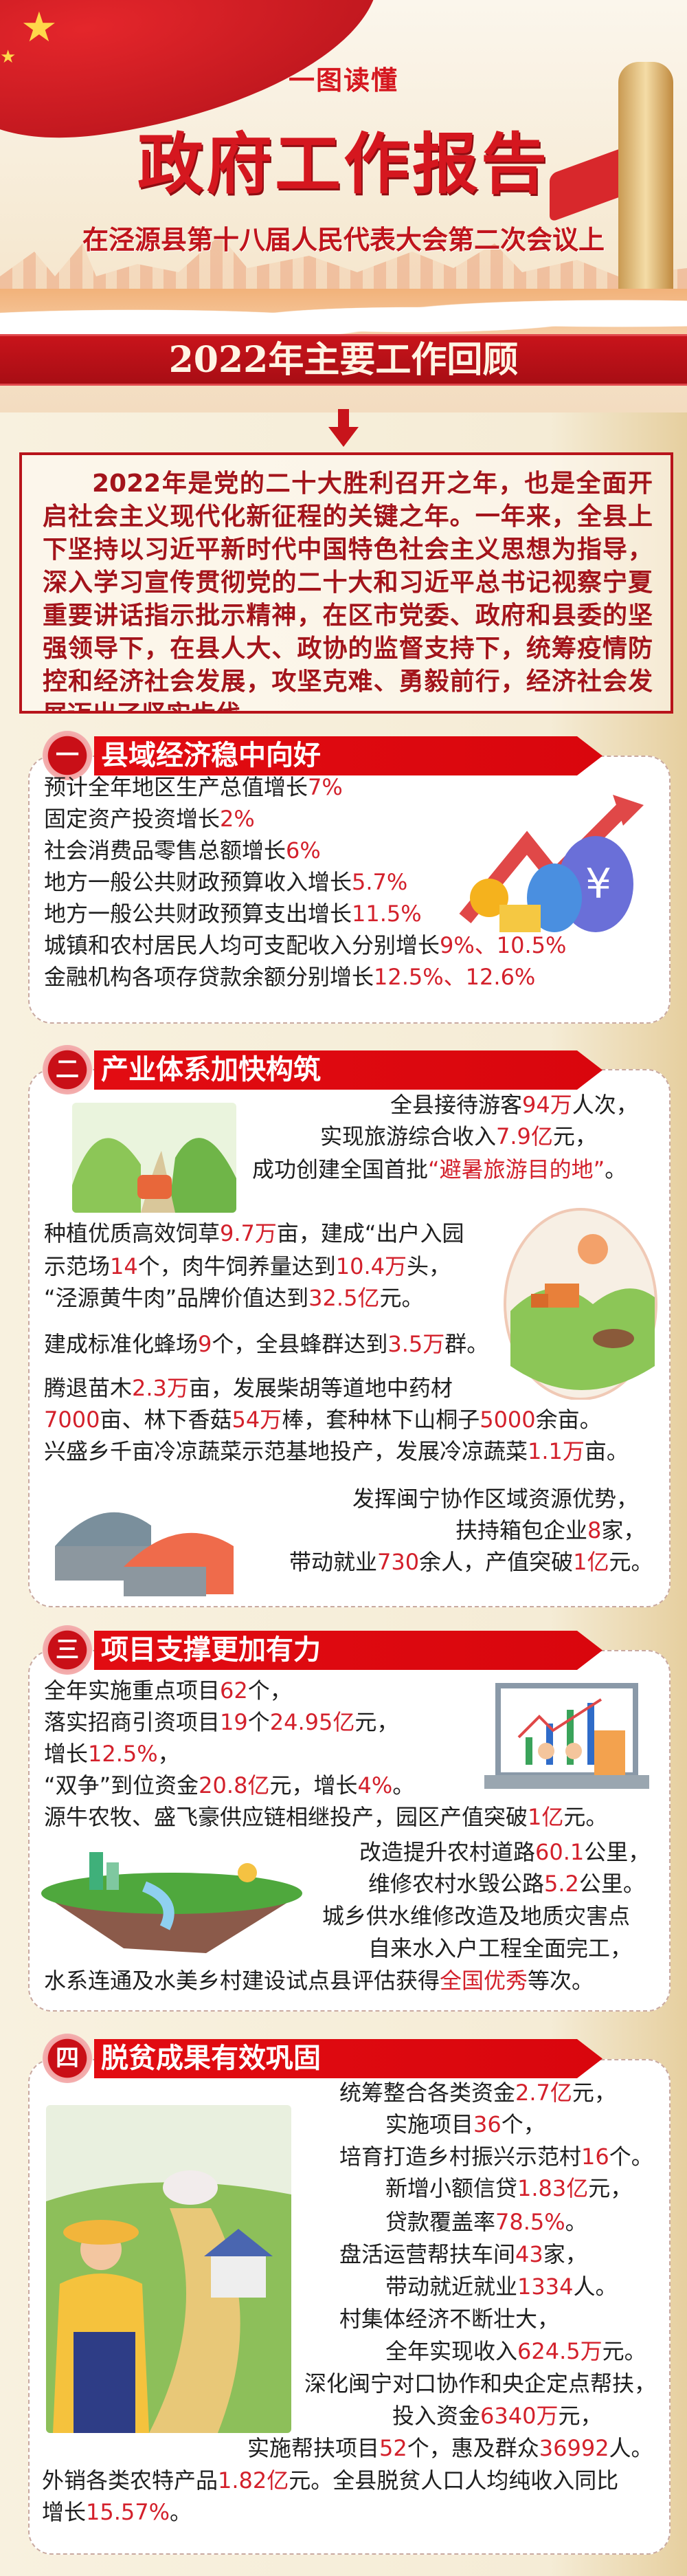 The image size is (687, 2576). I want to click on stat-line: 源牛农牧、盛飞豪供应链相继投产，园区产值突破1亿元。, so click(326, 1817).